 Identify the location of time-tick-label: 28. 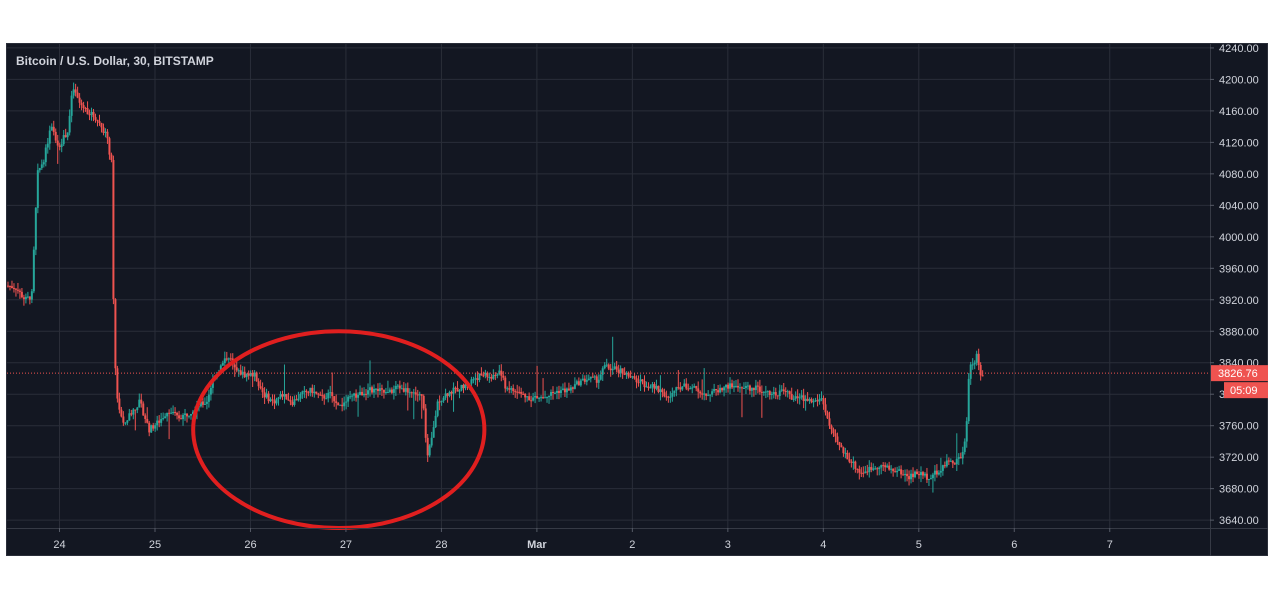
(441, 545).